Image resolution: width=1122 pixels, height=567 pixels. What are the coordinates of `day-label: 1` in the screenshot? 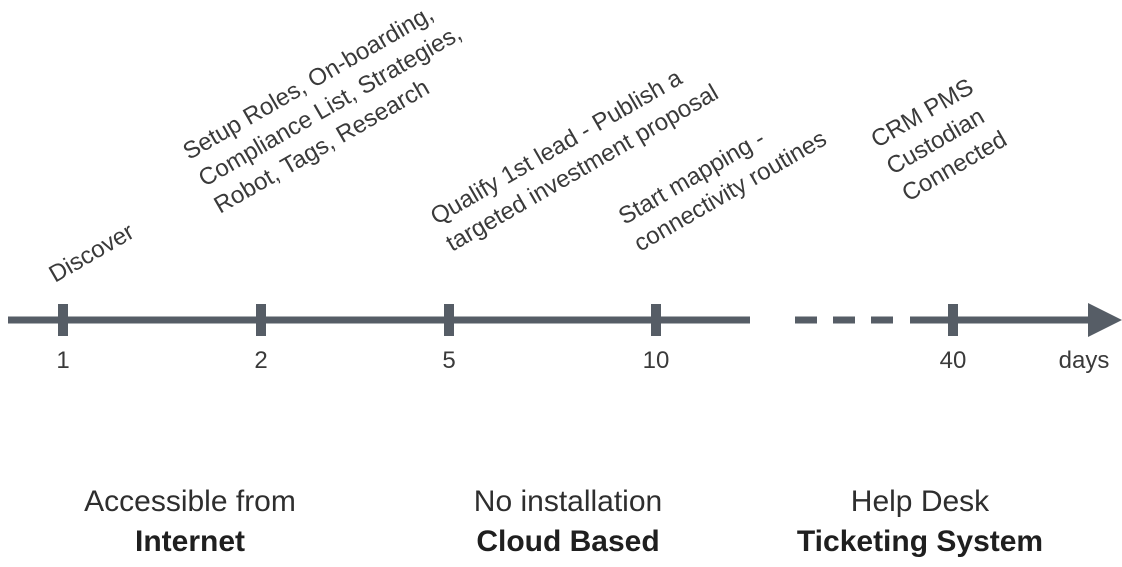 It's located at (62, 360).